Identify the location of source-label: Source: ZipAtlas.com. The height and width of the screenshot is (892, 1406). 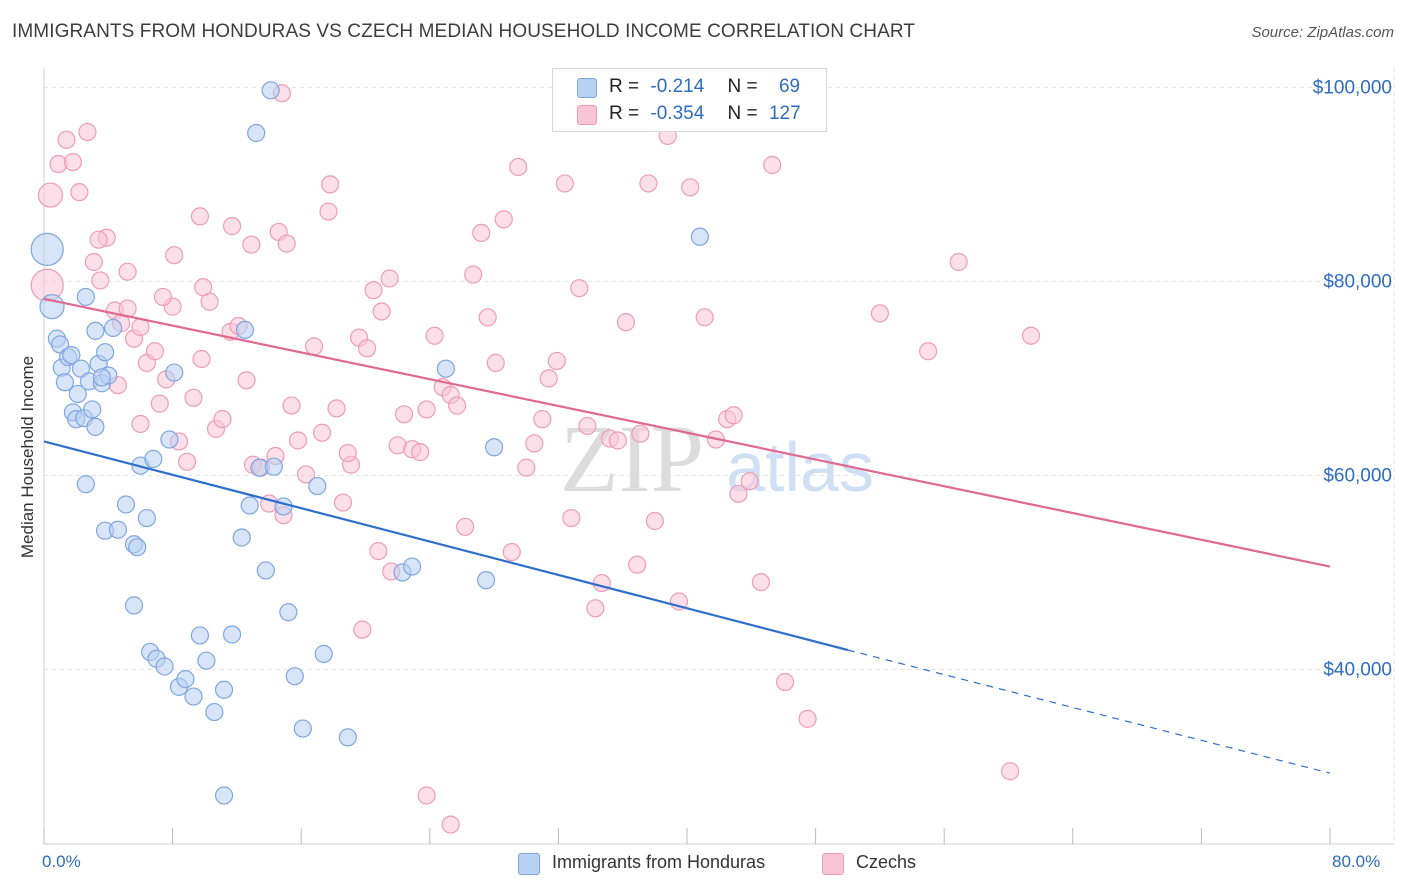
(1322, 32).